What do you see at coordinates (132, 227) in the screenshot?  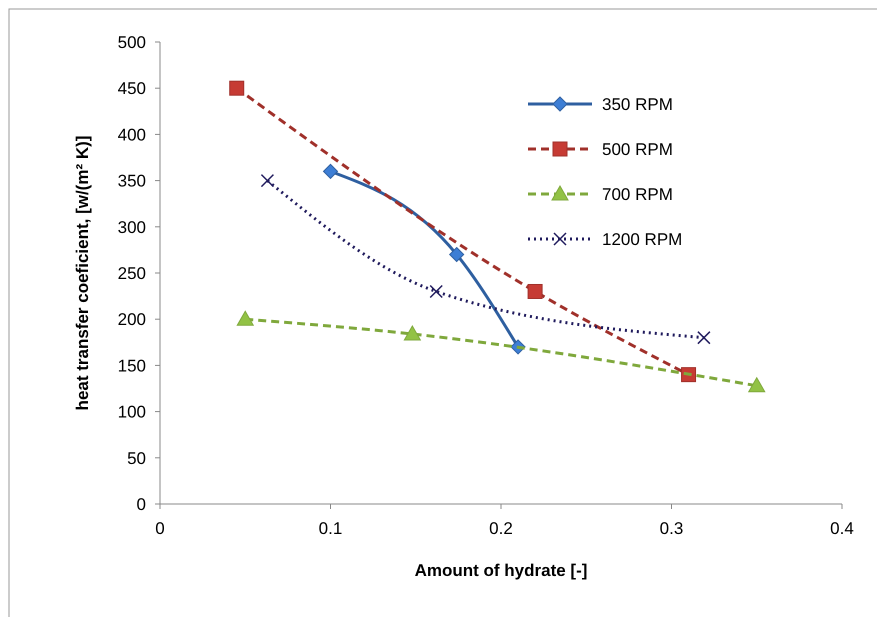 I see `y-tick-label: 300` at bounding box center [132, 227].